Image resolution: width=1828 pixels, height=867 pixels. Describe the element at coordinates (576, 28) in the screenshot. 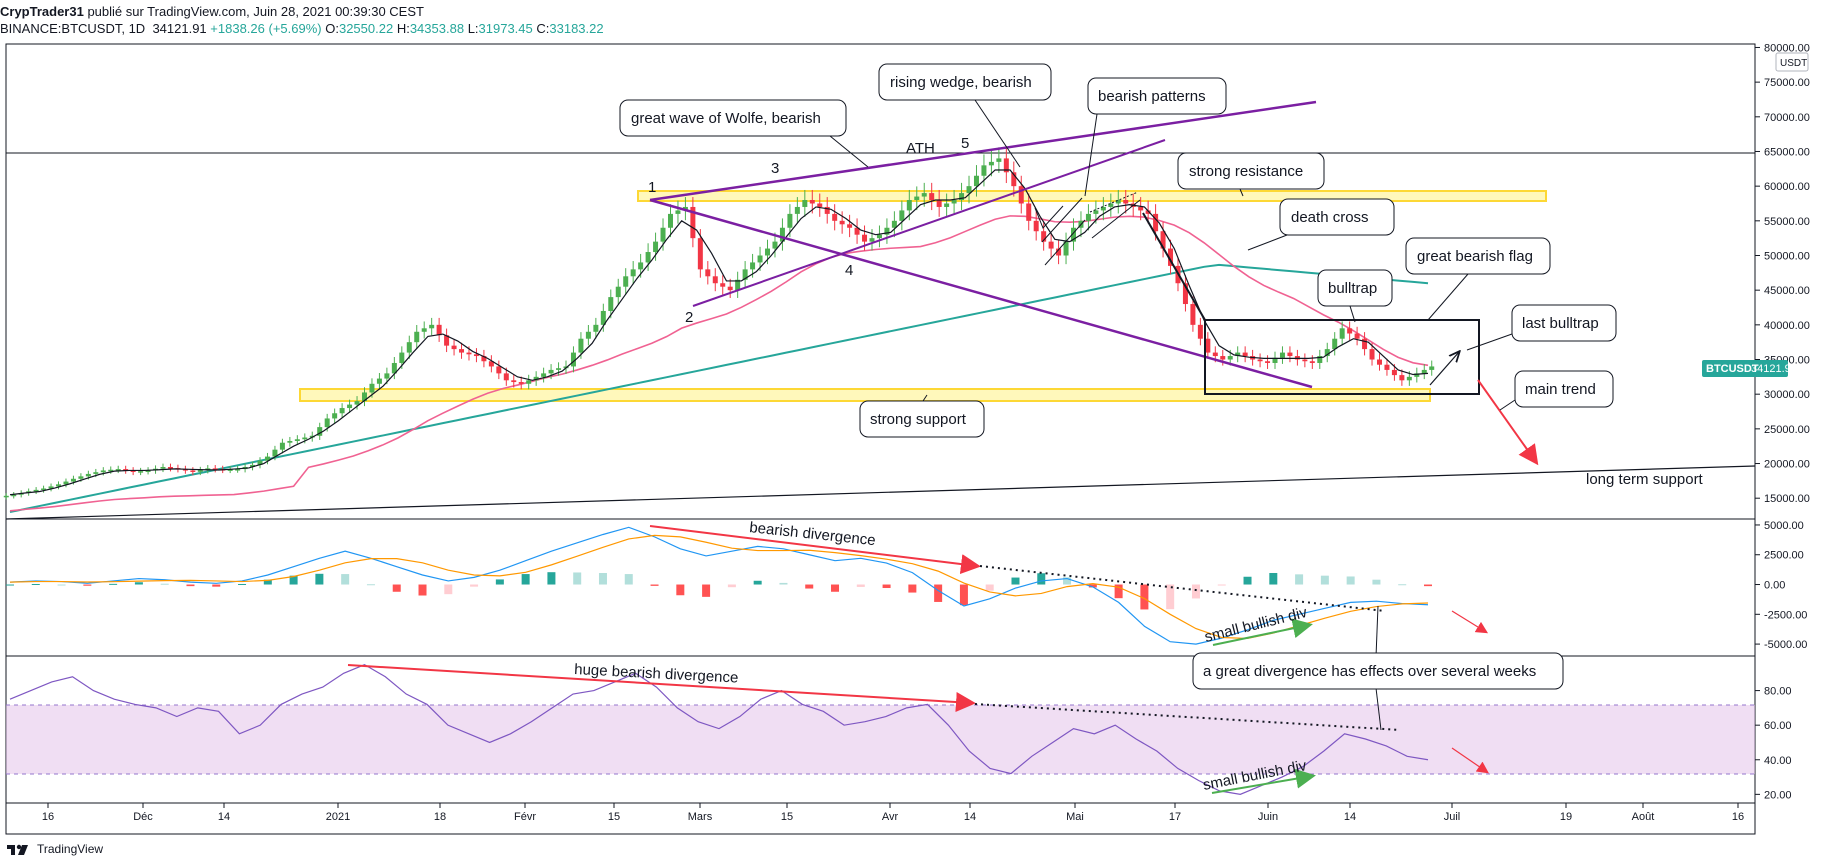

I see `close-value: 33183.22` at that location.